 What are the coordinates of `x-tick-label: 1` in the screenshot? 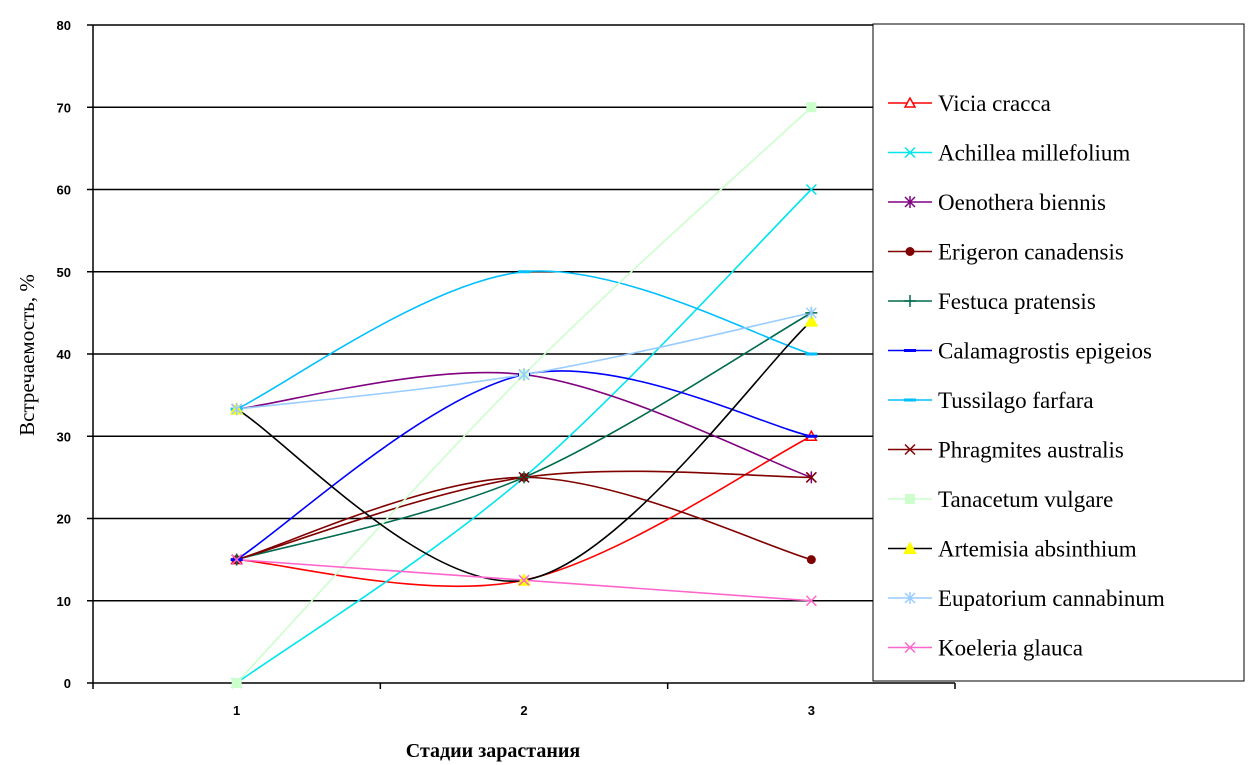 It's located at (236, 710).